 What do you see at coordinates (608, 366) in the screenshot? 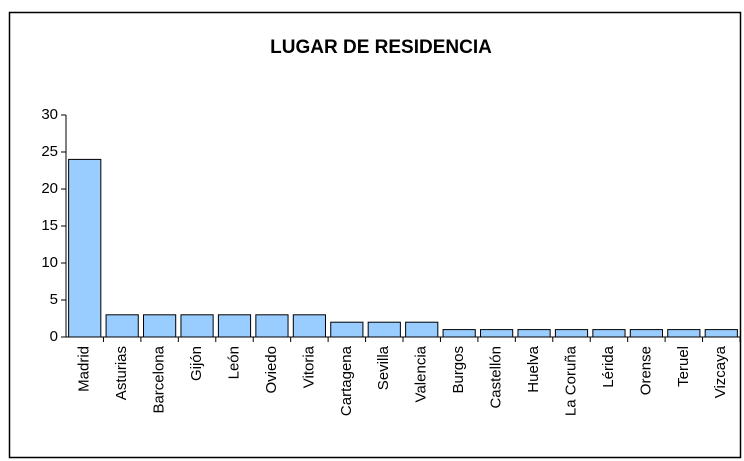
I see `x-tick-label: Lérida` at bounding box center [608, 366].